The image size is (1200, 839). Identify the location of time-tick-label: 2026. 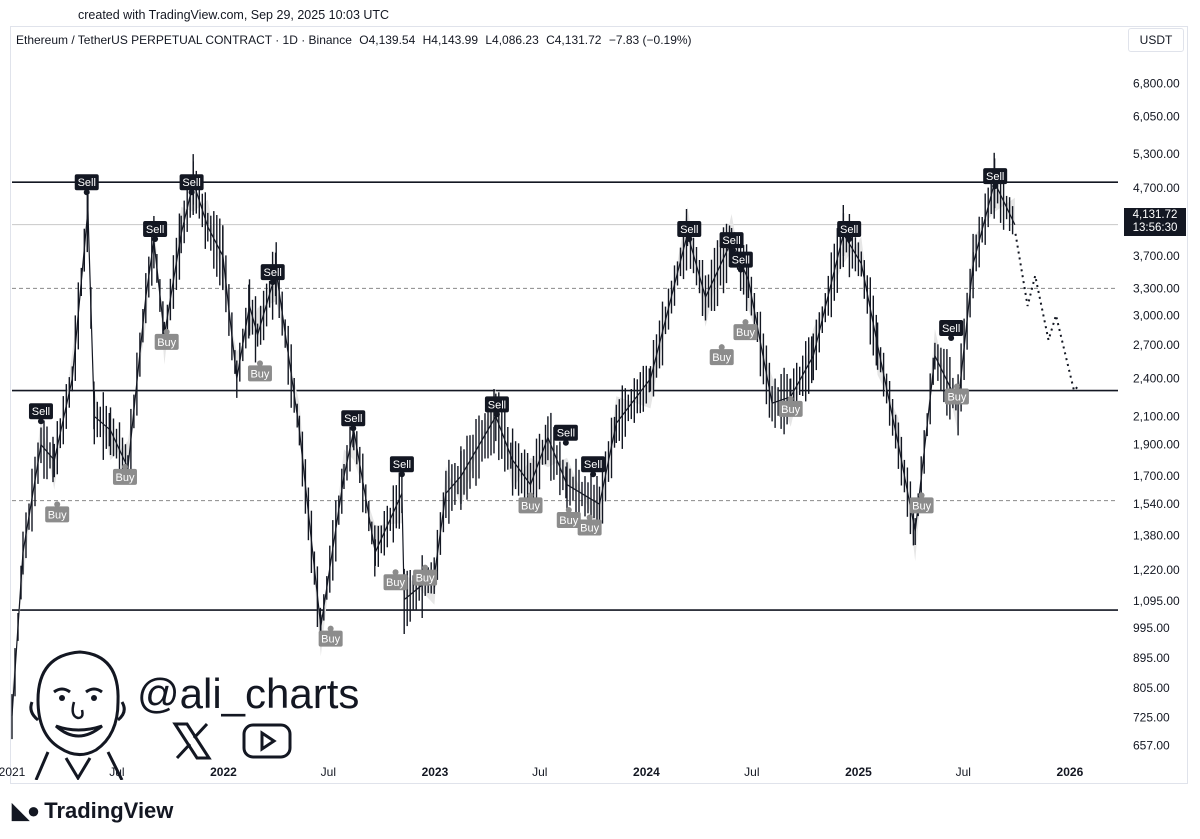
(1070, 772).